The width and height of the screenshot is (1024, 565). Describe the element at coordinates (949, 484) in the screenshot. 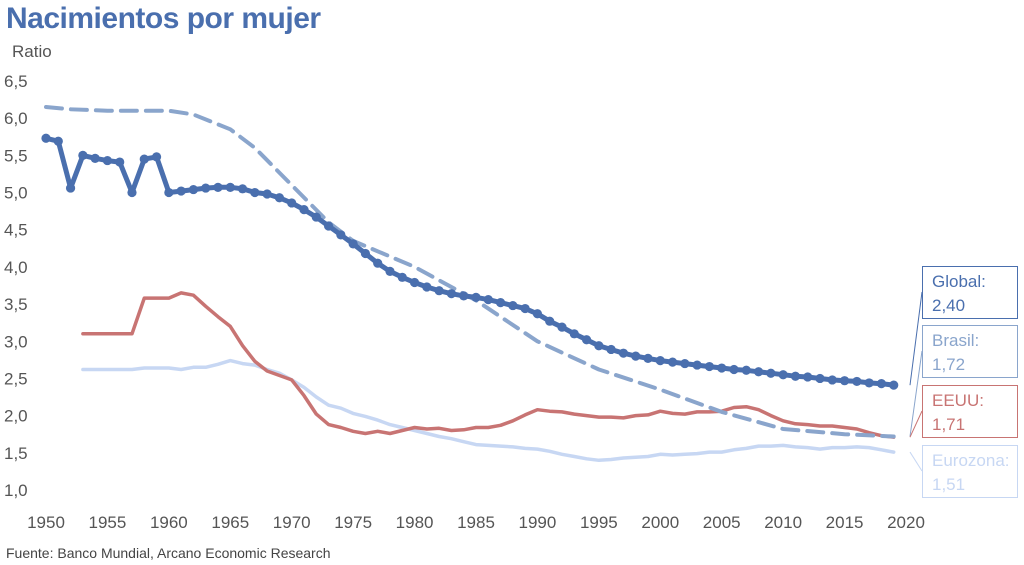

I see `callout-eurozona-value: 1,51` at that location.